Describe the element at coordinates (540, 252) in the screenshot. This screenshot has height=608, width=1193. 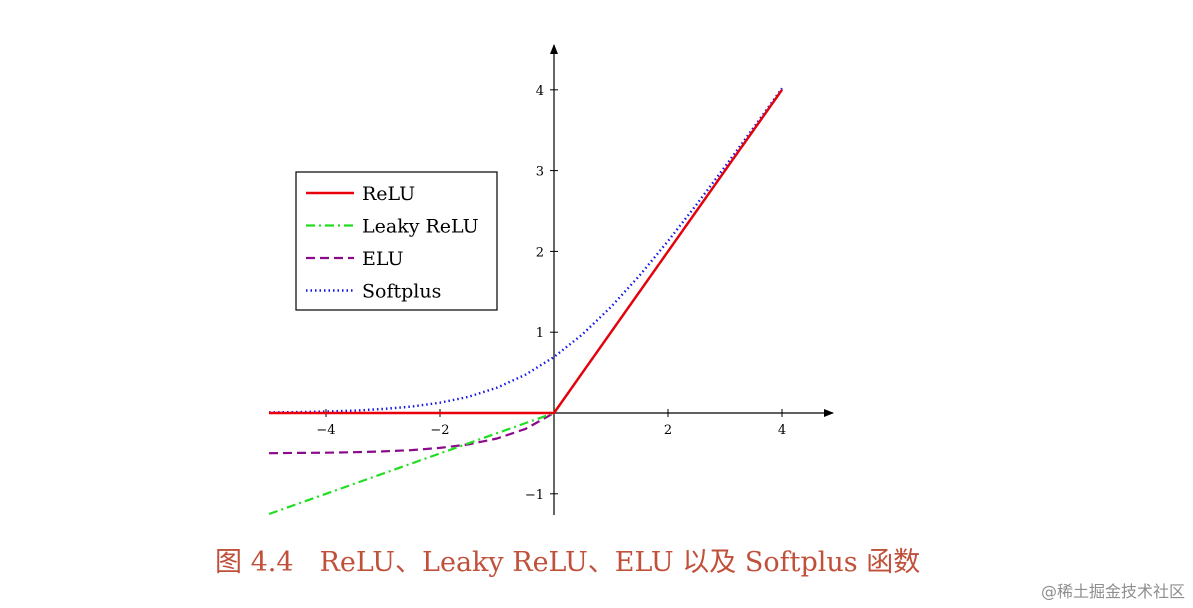
I see `y-tick-label: 2` at that location.